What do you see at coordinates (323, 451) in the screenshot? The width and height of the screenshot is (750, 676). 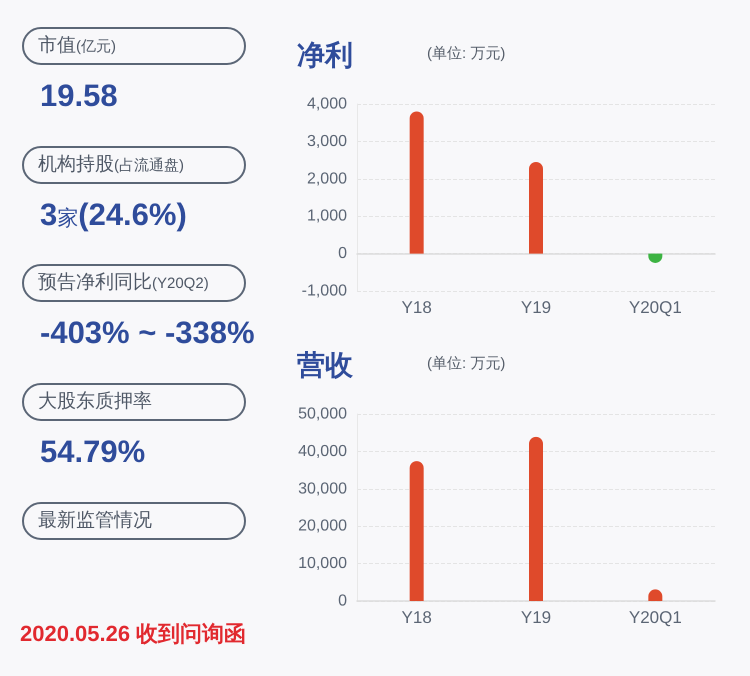 I see `y-tick-label: 40,000` at bounding box center [323, 451].